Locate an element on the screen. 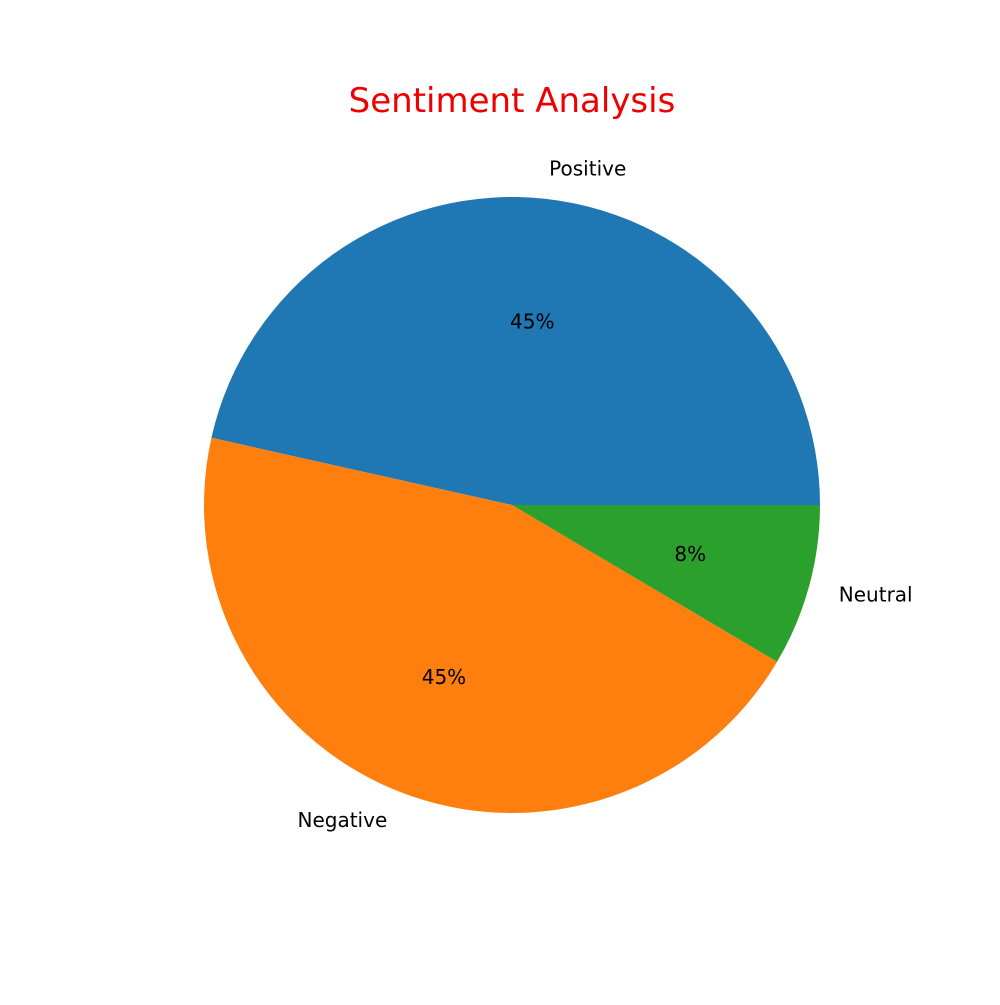 The height and width of the screenshot is (1005, 1000). pie-category-label-positive: Positive is located at coordinates (587, 168).